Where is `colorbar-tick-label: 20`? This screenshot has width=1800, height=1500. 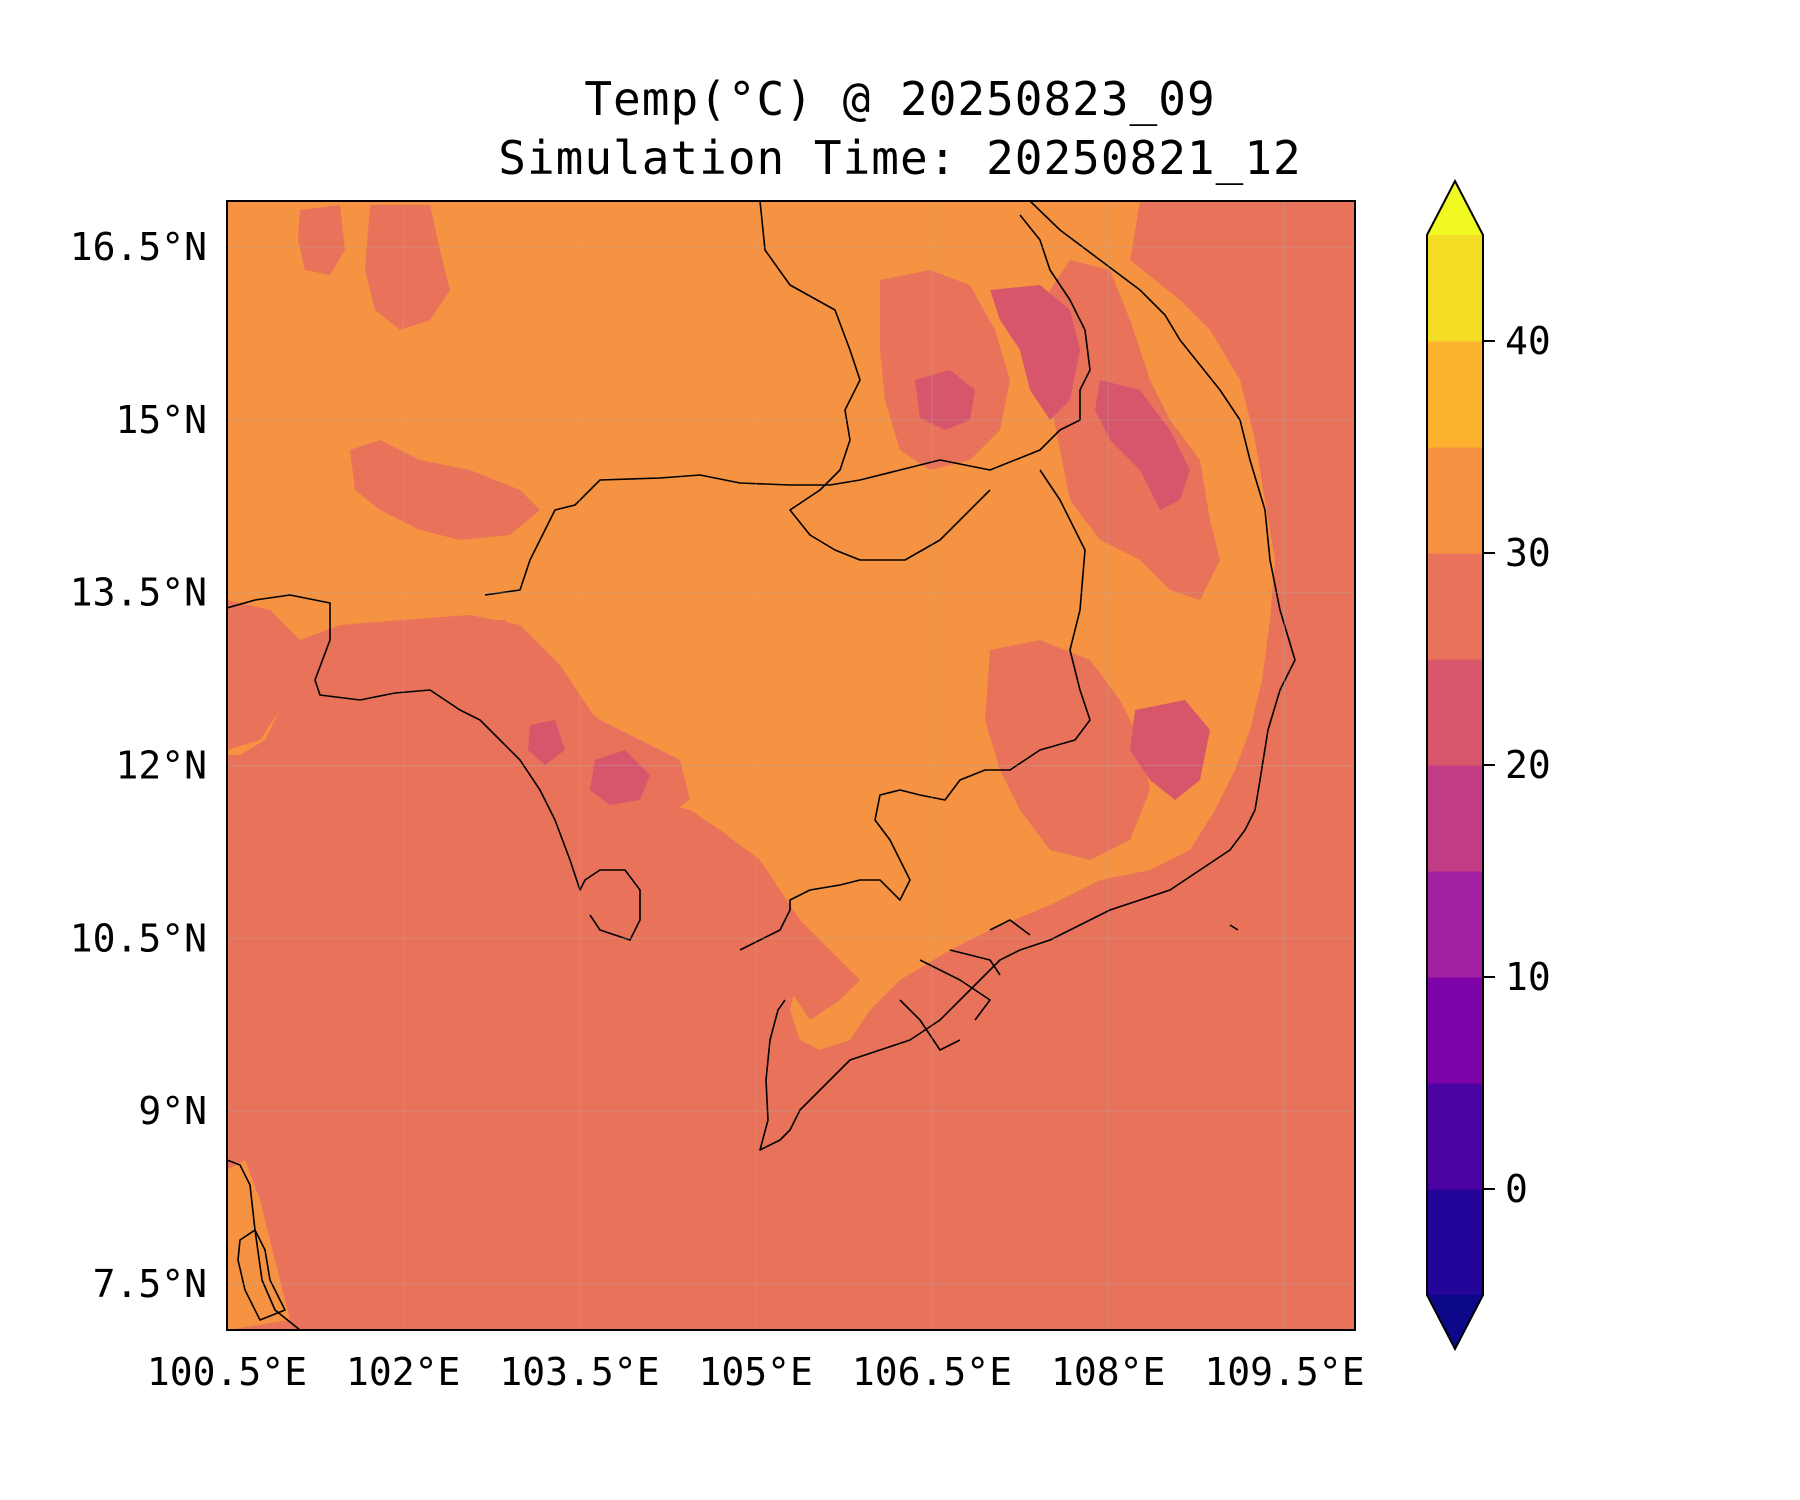 colorbar-tick-label: 20 is located at coordinates (1528, 765).